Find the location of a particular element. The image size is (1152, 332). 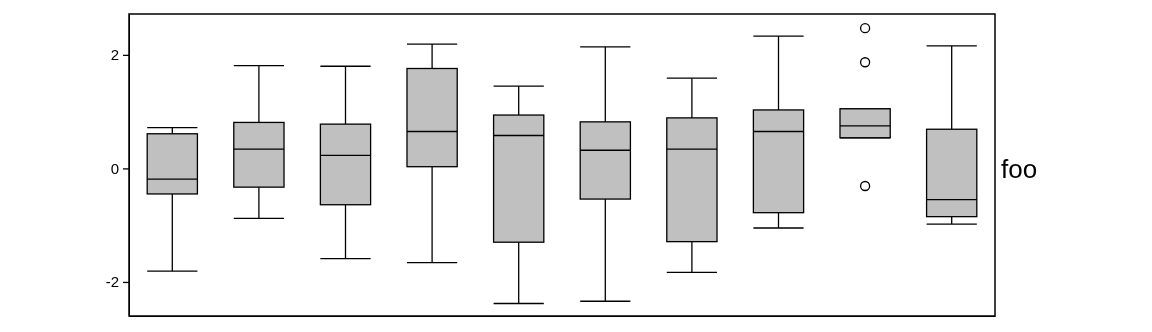

y-tick-label: 0 is located at coordinates (114, 168).